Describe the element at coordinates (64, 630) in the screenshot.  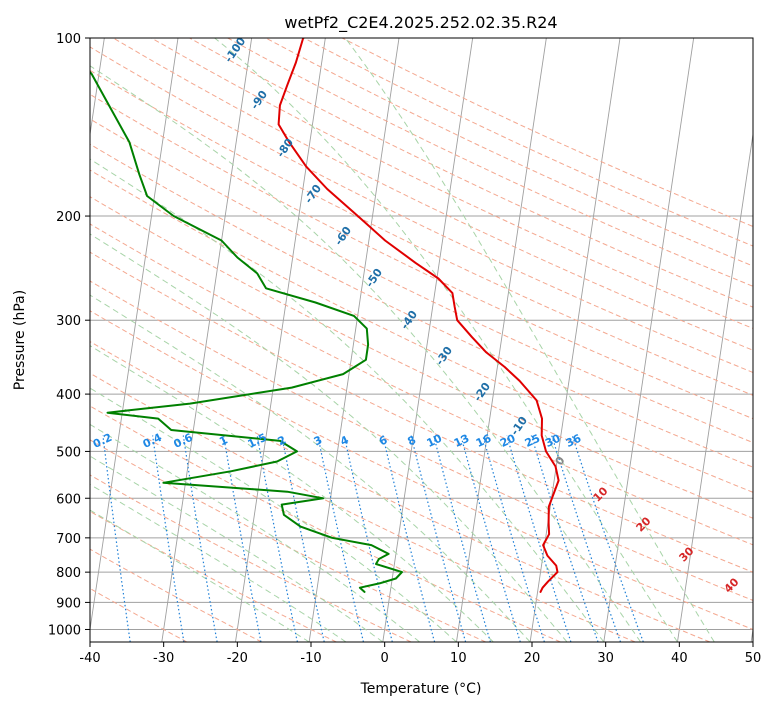
I see `y-tick-label: 1000` at that location.